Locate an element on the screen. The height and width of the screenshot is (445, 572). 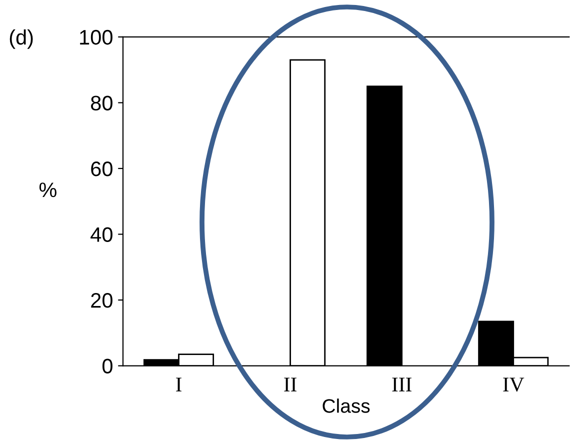
y-axis-title: % is located at coordinates (47, 190).